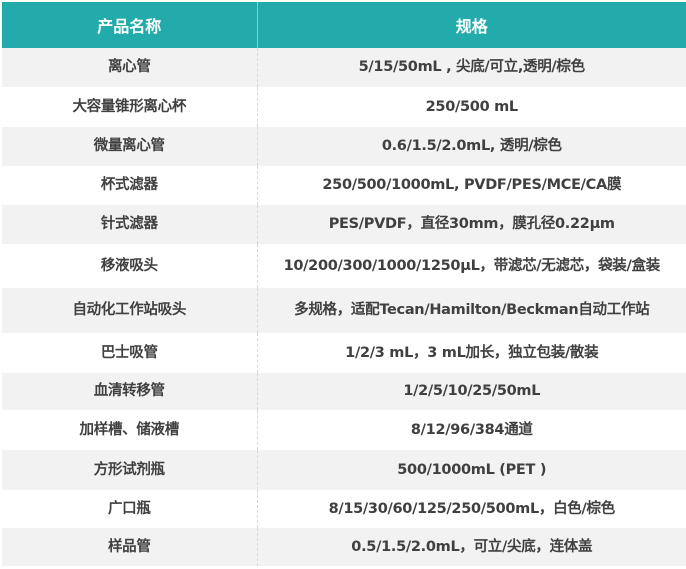 This screenshot has width=686, height=569. Describe the element at coordinates (130, 25) in the screenshot. I see `column-header-product-name: 产品名称` at that location.